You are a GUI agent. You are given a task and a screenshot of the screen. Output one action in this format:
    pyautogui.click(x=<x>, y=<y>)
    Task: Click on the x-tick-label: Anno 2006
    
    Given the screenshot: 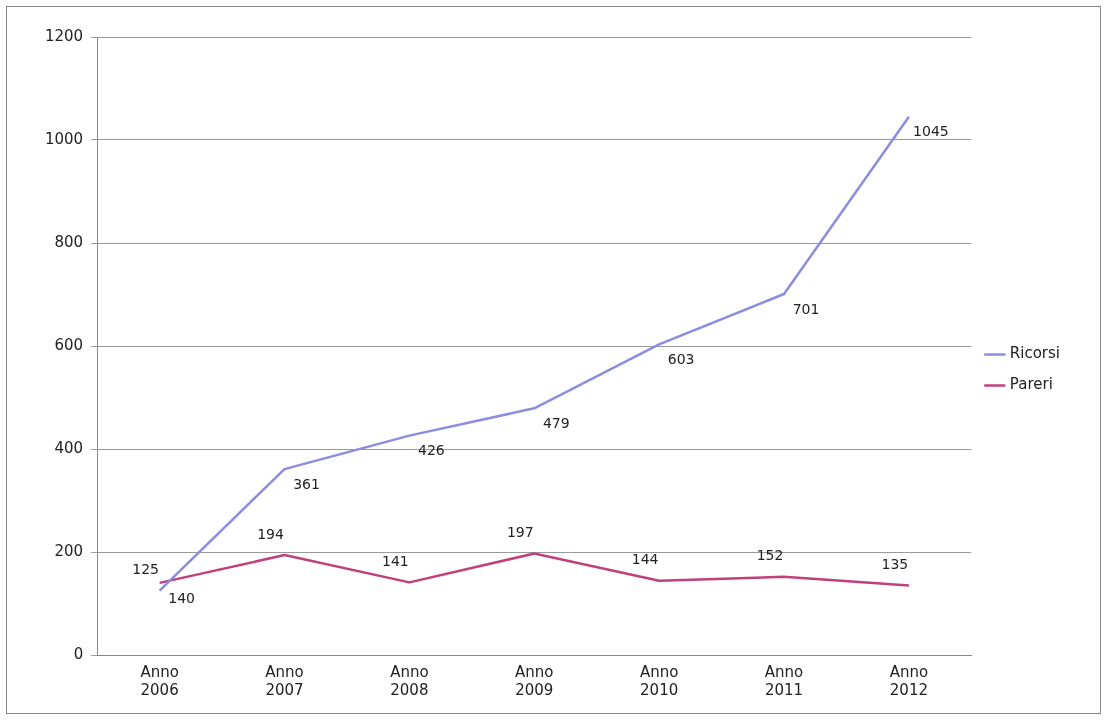 What is the action you would take?
    pyautogui.click(x=159, y=680)
    